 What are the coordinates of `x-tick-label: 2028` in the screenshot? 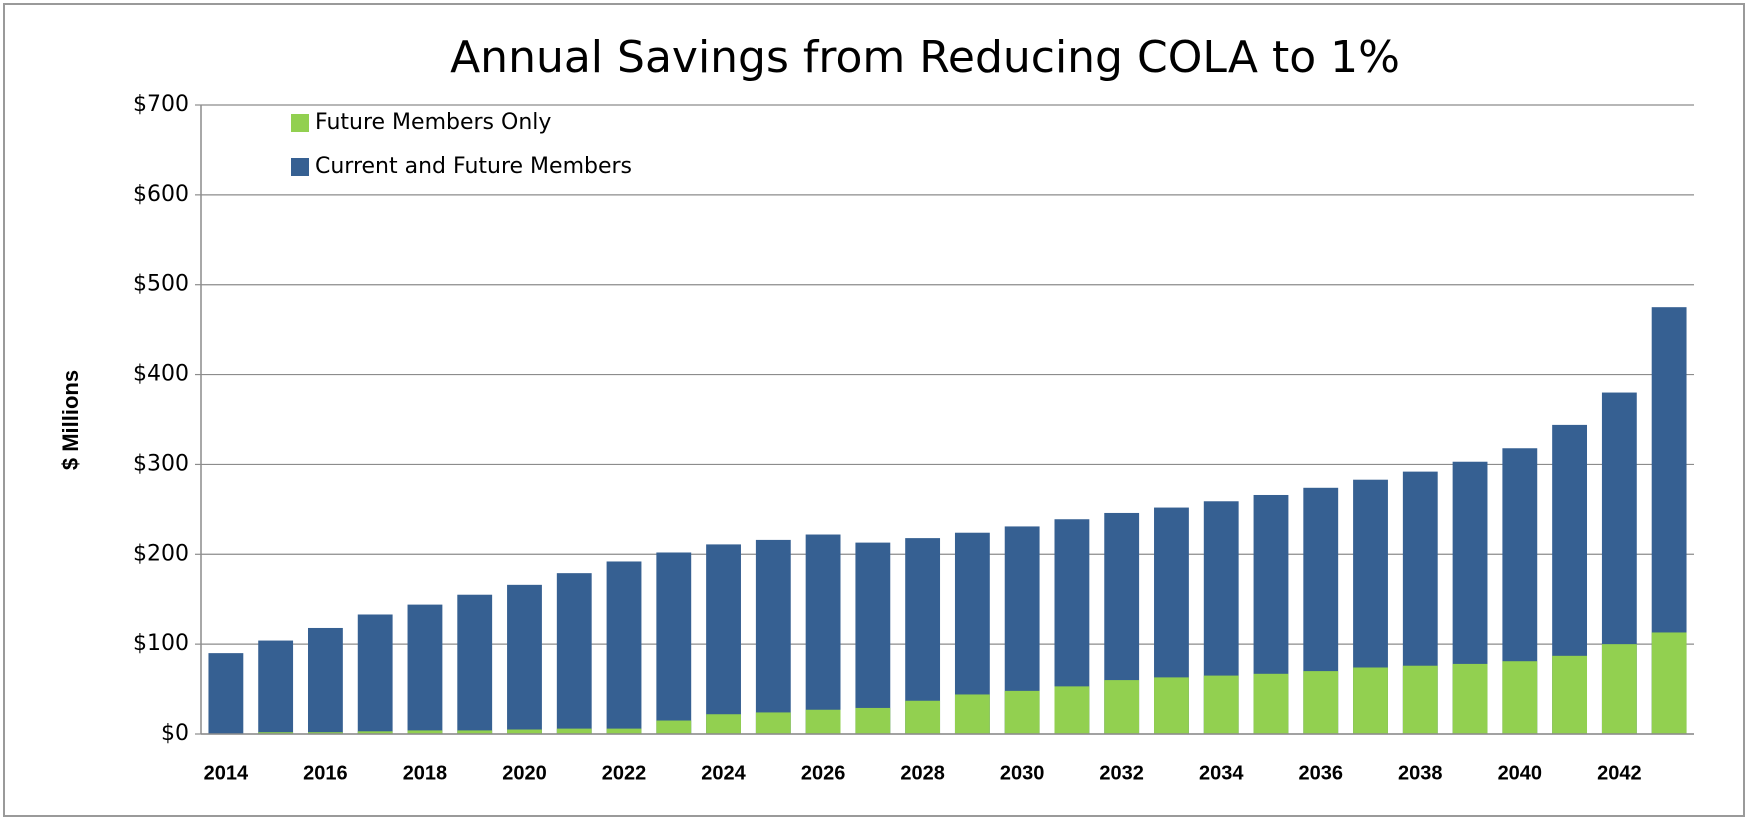 It's located at (922, 773).